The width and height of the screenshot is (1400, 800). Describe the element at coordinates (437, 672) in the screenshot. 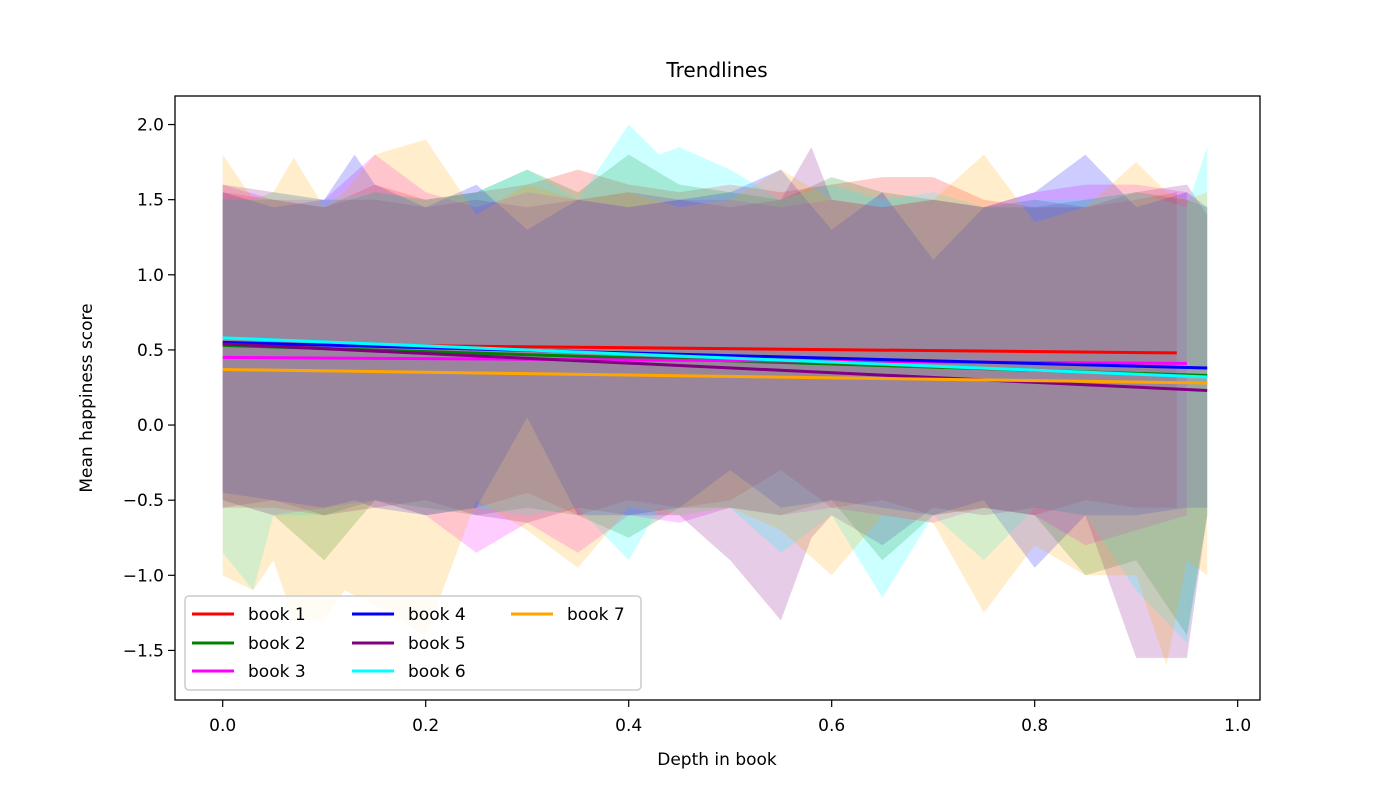

I see `legend-label: book 6` at that location.